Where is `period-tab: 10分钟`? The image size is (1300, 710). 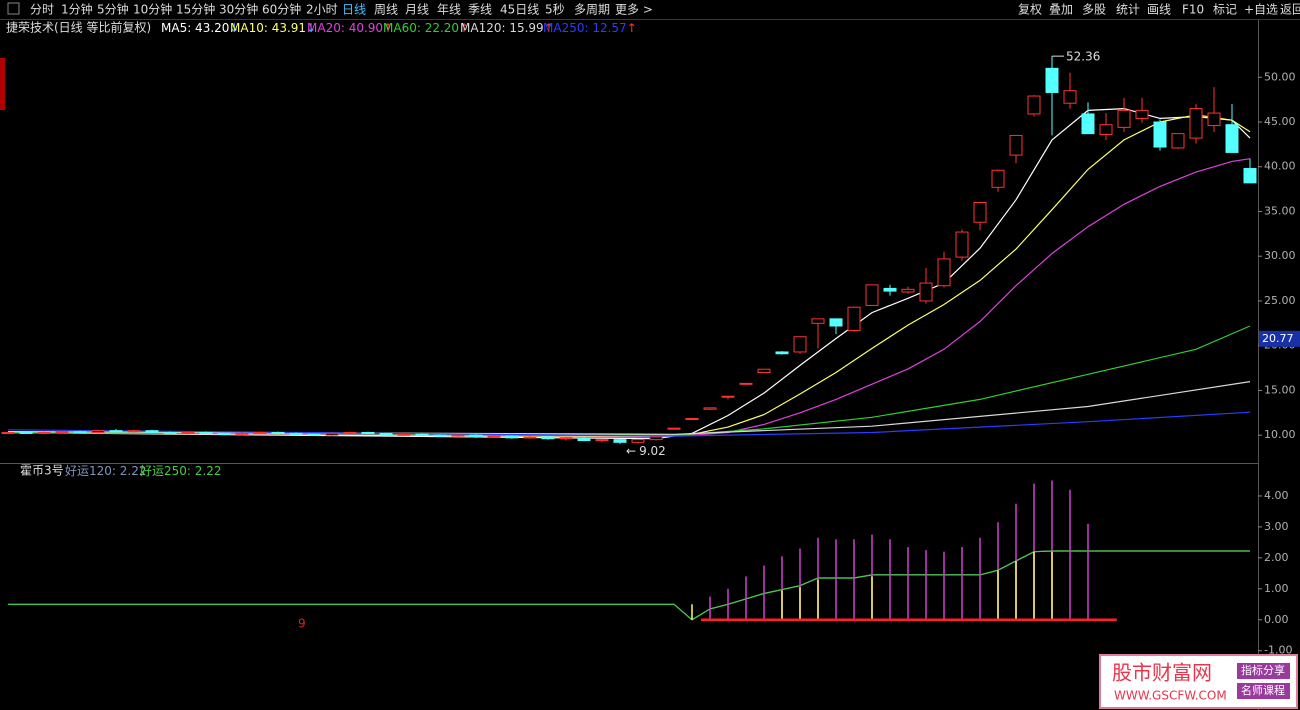 period-tab: 10分钟 is located at coordinates (152, 9).